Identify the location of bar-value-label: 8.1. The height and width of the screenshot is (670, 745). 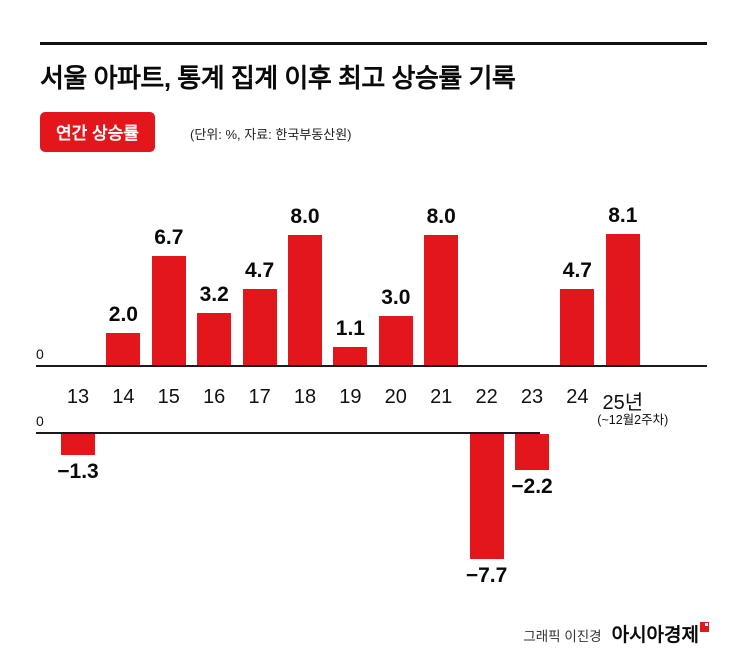
(623, 215).